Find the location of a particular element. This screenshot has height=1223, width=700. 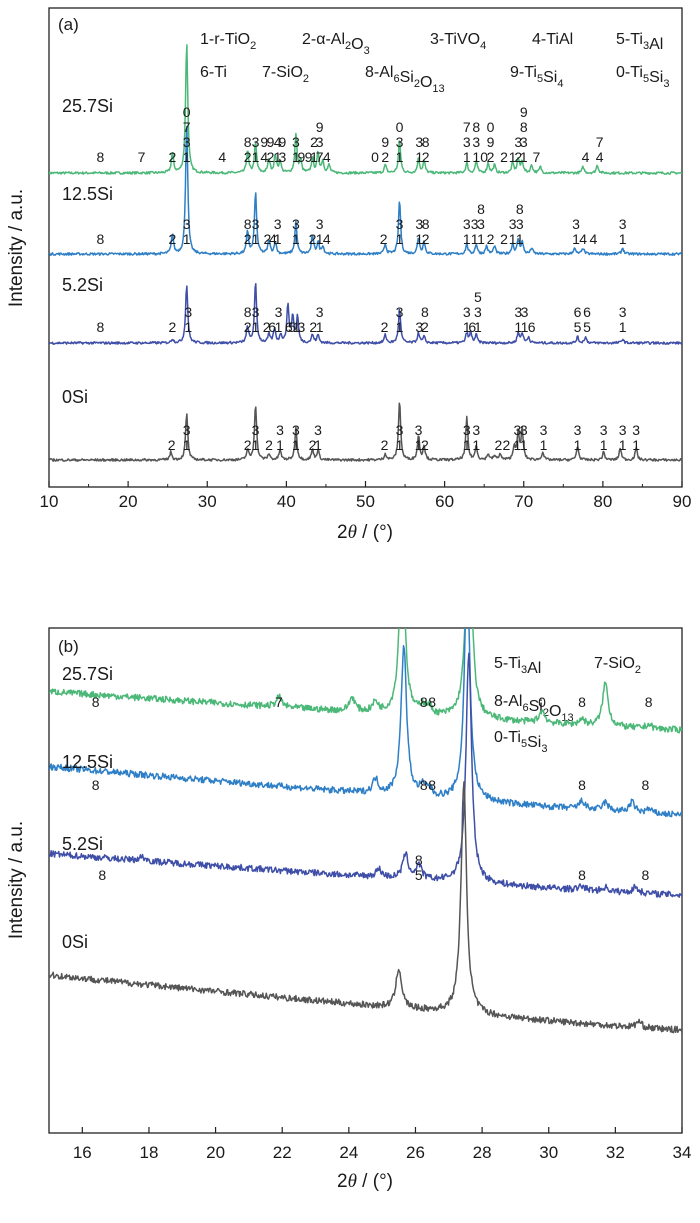

panel-a-y-axis-label: Intensity / a.u. is located at coordinates (16, 248).